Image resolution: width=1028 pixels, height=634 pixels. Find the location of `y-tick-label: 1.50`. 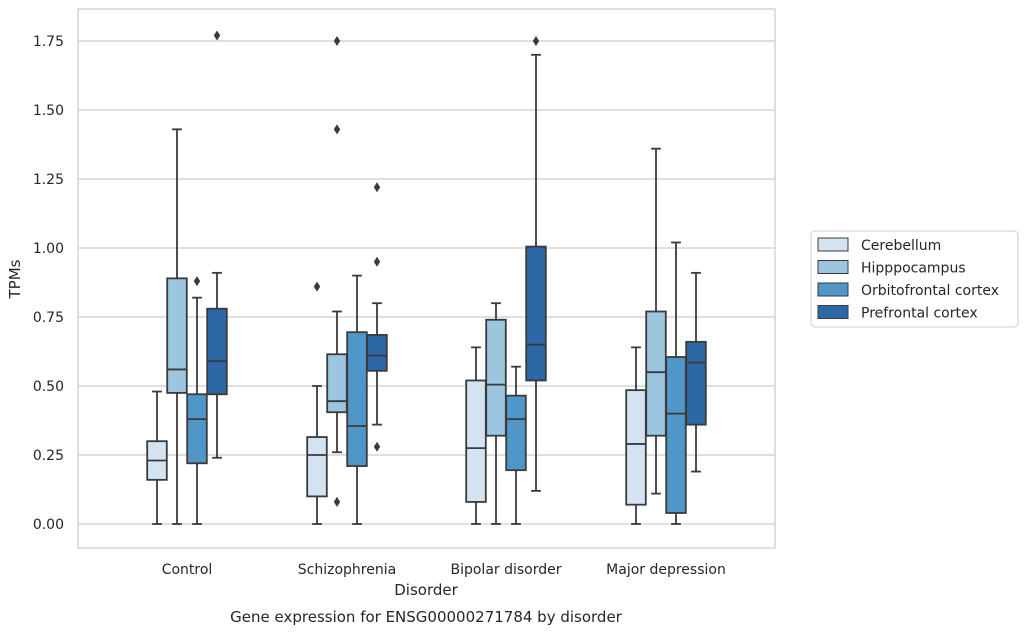

y-tick-label: 1.50 is located at coordinates (48, 111).